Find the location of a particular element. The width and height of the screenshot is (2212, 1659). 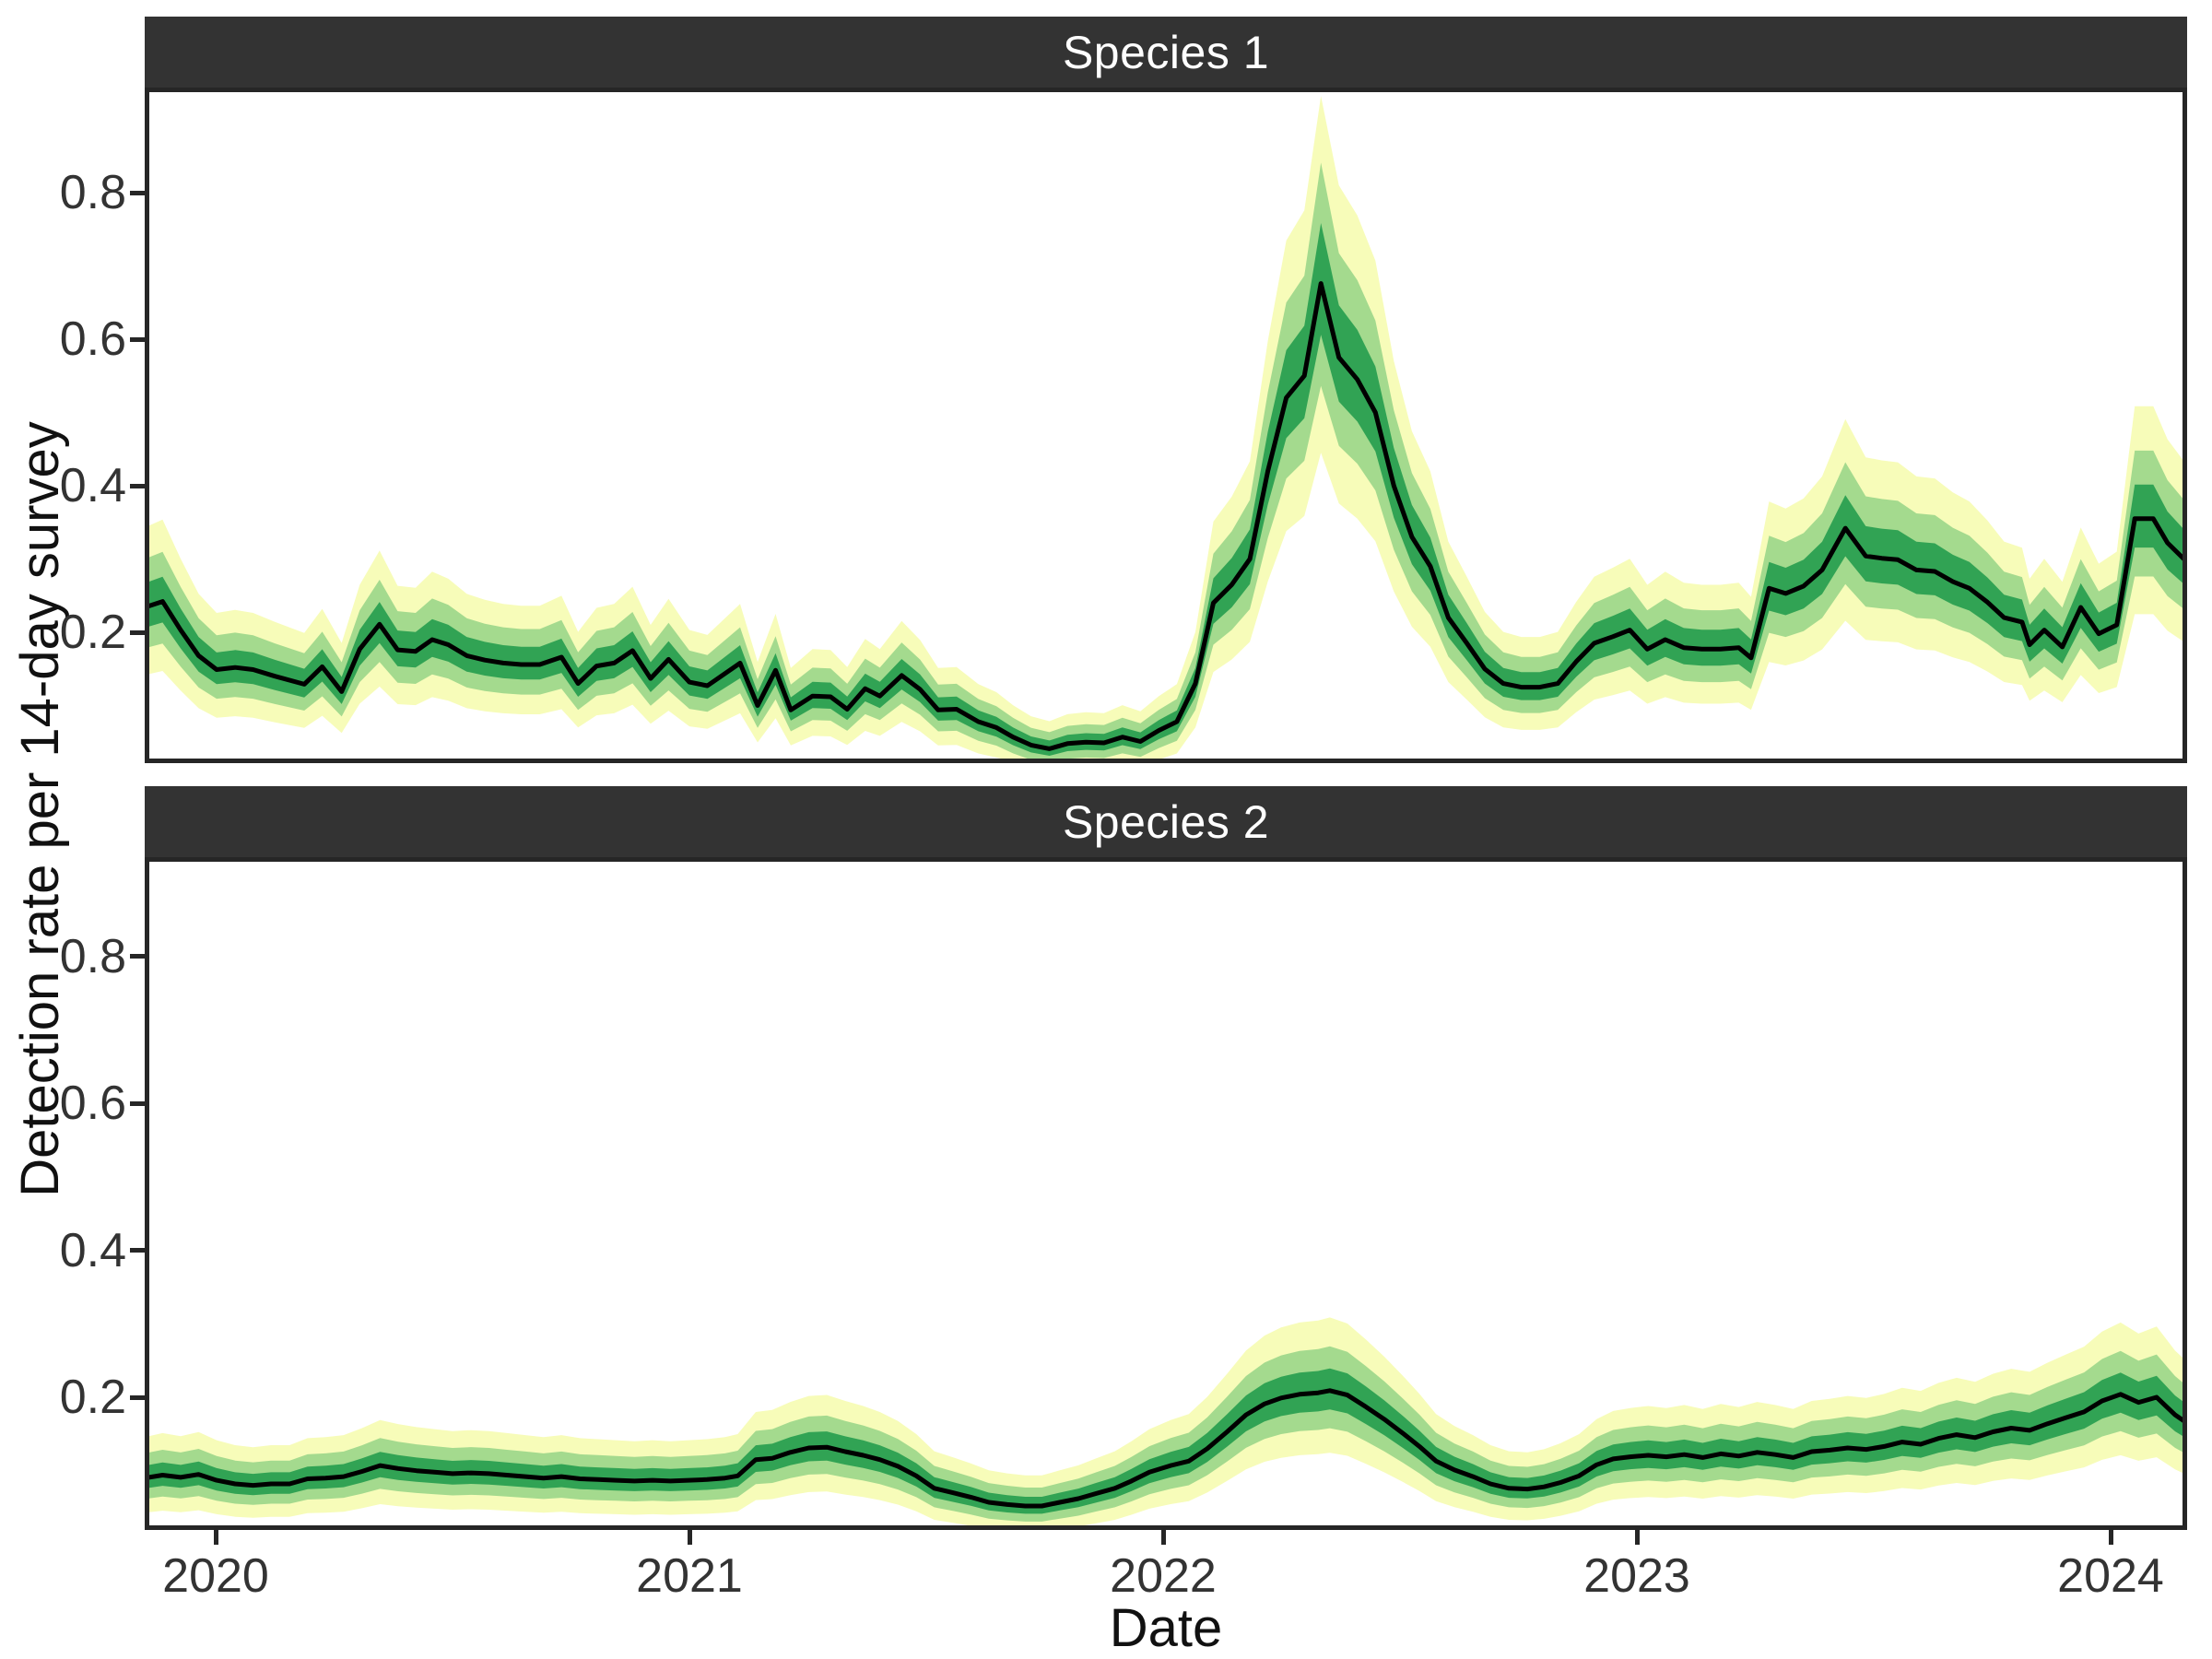

facet-strip-species-2: Species 2 is located at coordinates (1166, 821).